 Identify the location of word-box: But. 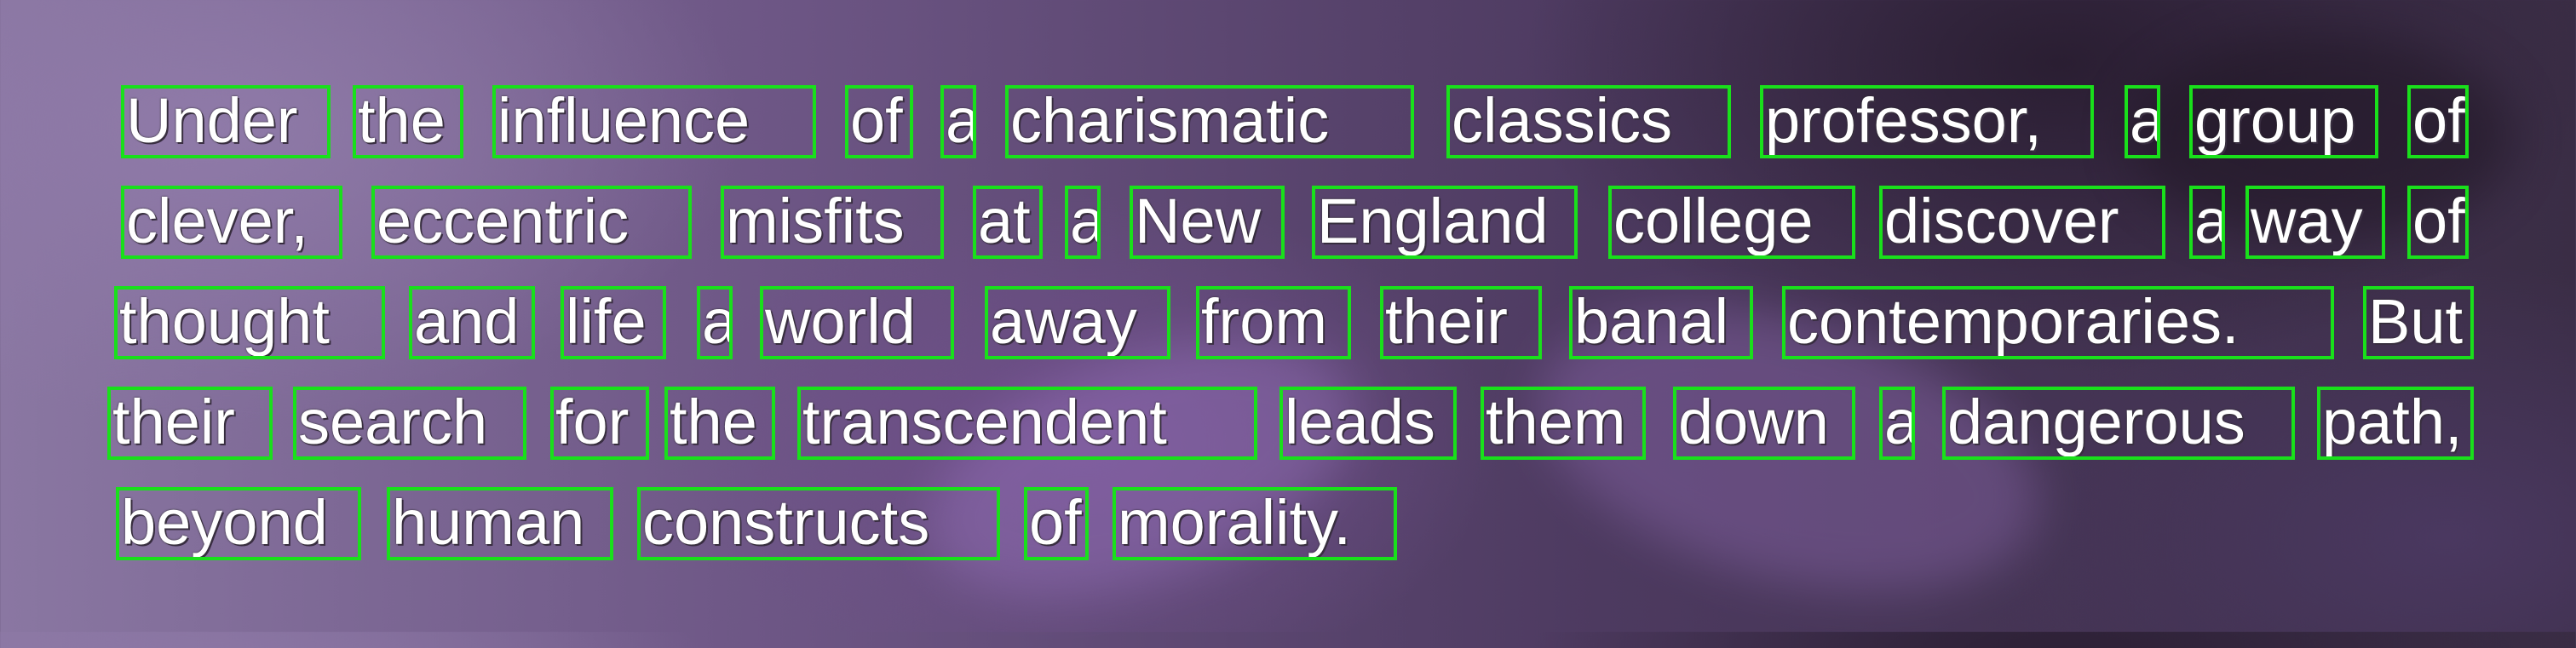
(2418, 322).